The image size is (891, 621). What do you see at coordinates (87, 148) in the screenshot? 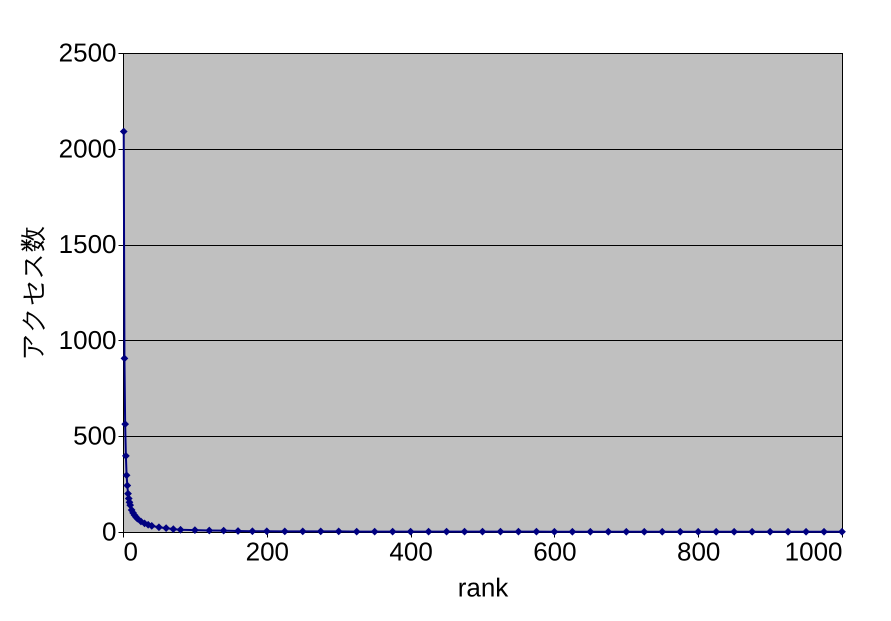
I see `y-tick-label: 2000` at bounding box center [87, 148].